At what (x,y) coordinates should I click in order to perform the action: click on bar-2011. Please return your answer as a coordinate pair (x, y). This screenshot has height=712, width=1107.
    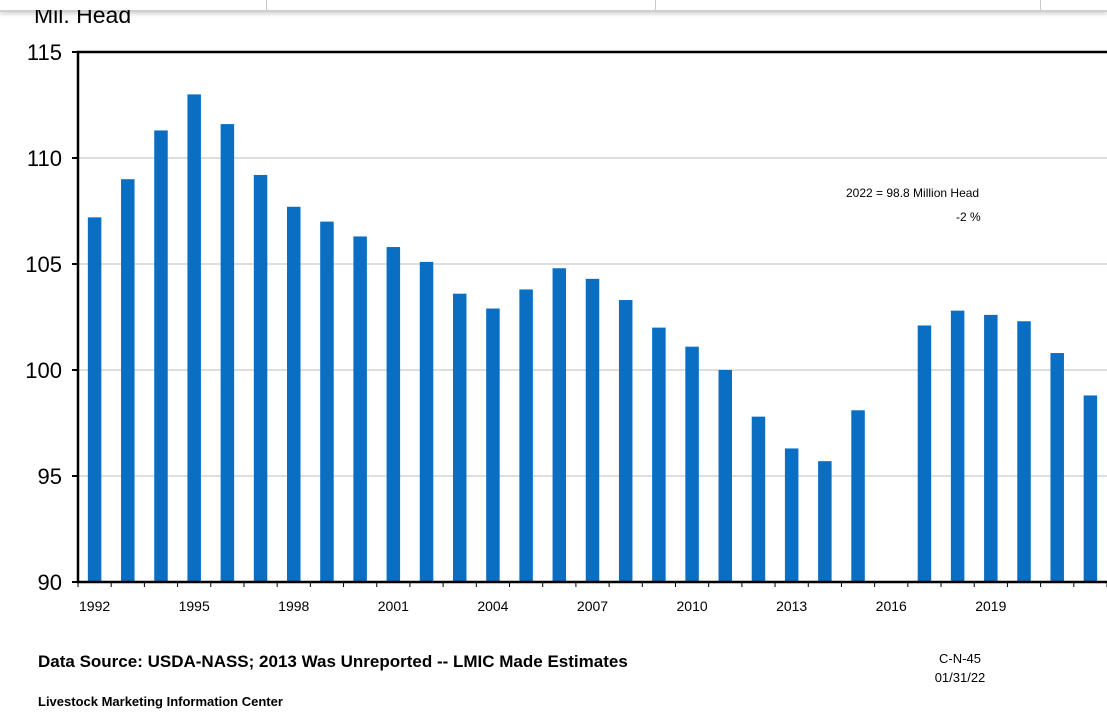
    Looking at the image, I should click on (725, 476).